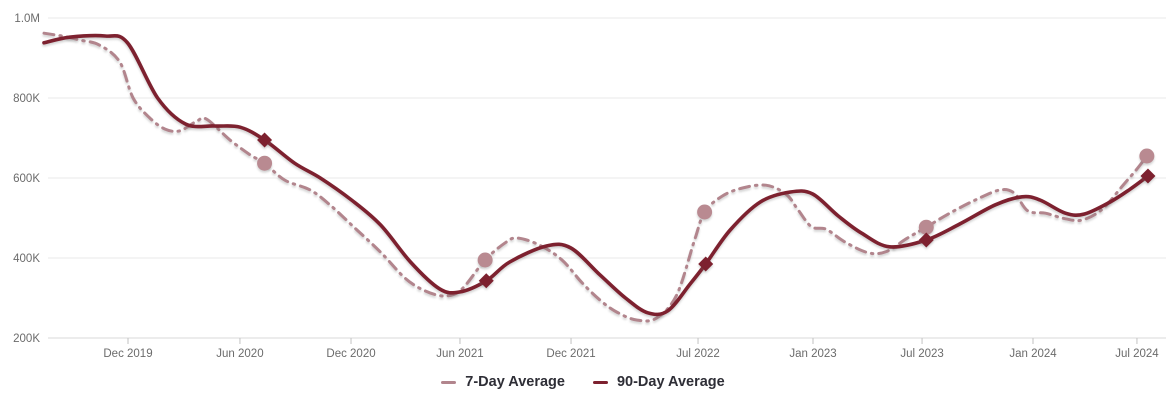 This screenshot has height=417, width=1166. I want to click on x-axis-label: Dec 2021, so click(570, 354).